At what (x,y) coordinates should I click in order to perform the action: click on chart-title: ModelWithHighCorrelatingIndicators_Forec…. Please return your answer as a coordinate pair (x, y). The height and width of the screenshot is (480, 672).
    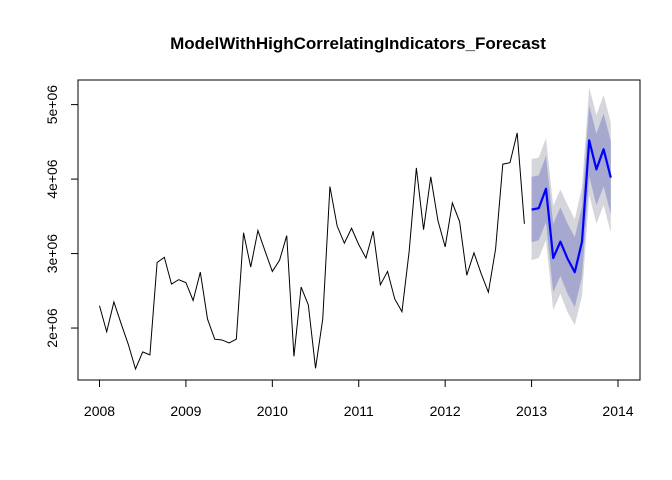
    Looking at the image, I should click on (358, 43).